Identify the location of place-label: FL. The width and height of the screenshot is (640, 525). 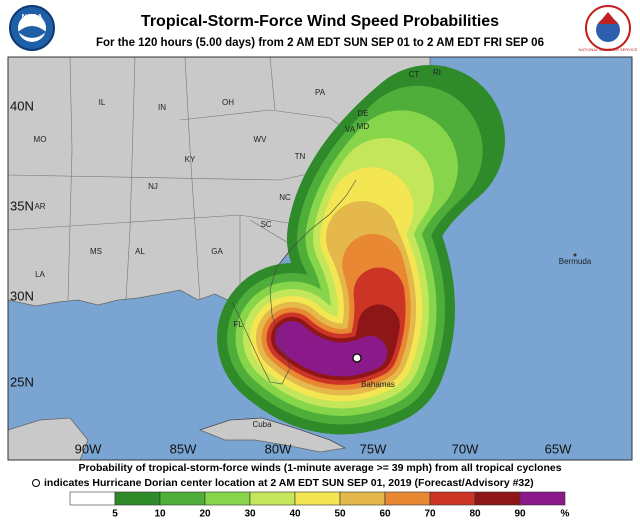
(238, 324).